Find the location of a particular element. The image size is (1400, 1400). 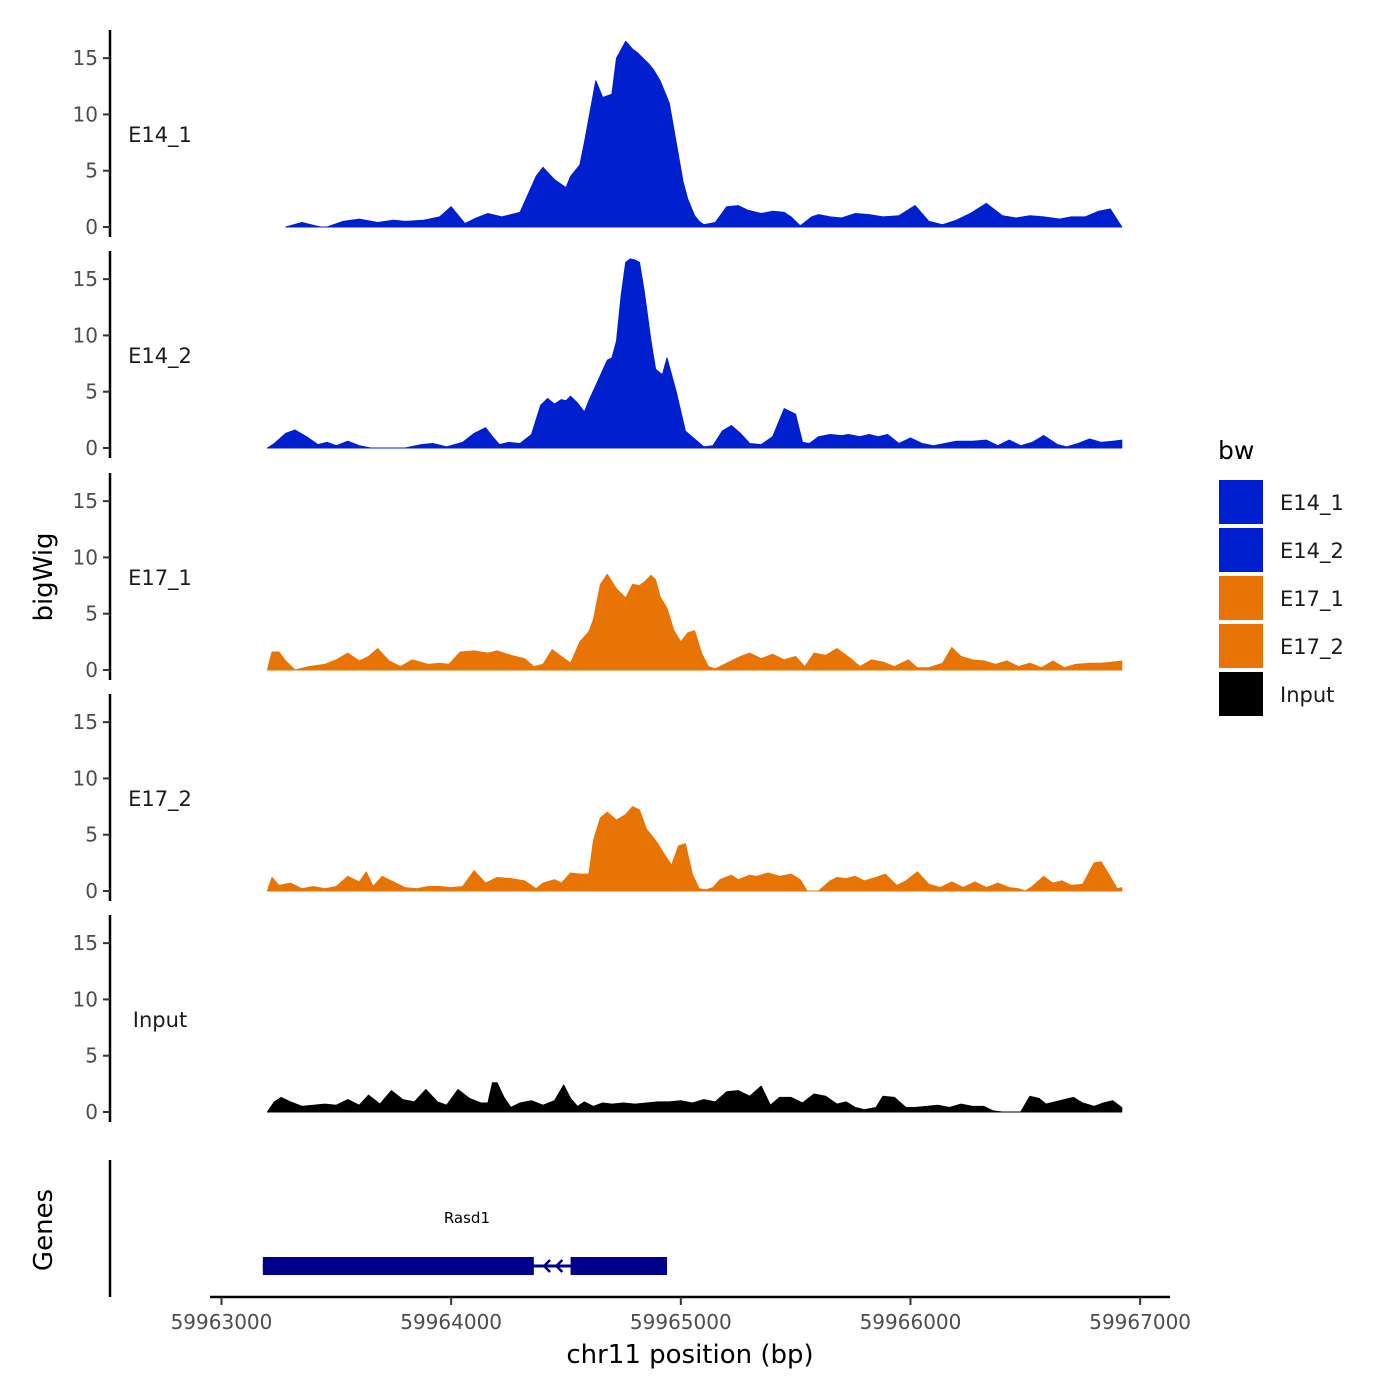

x-tick-label: 59963000 is located at coordinates (222, 1322).